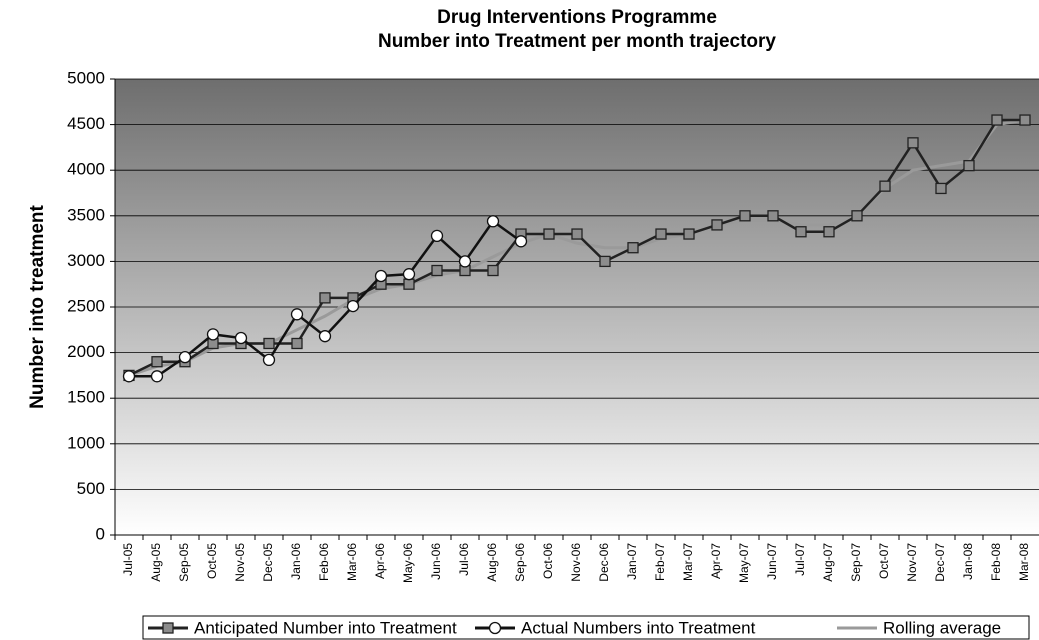  Describe the element at coordinates (520, 562) in the screenshot. I see `x-tick-label: Sep-06` at that location.